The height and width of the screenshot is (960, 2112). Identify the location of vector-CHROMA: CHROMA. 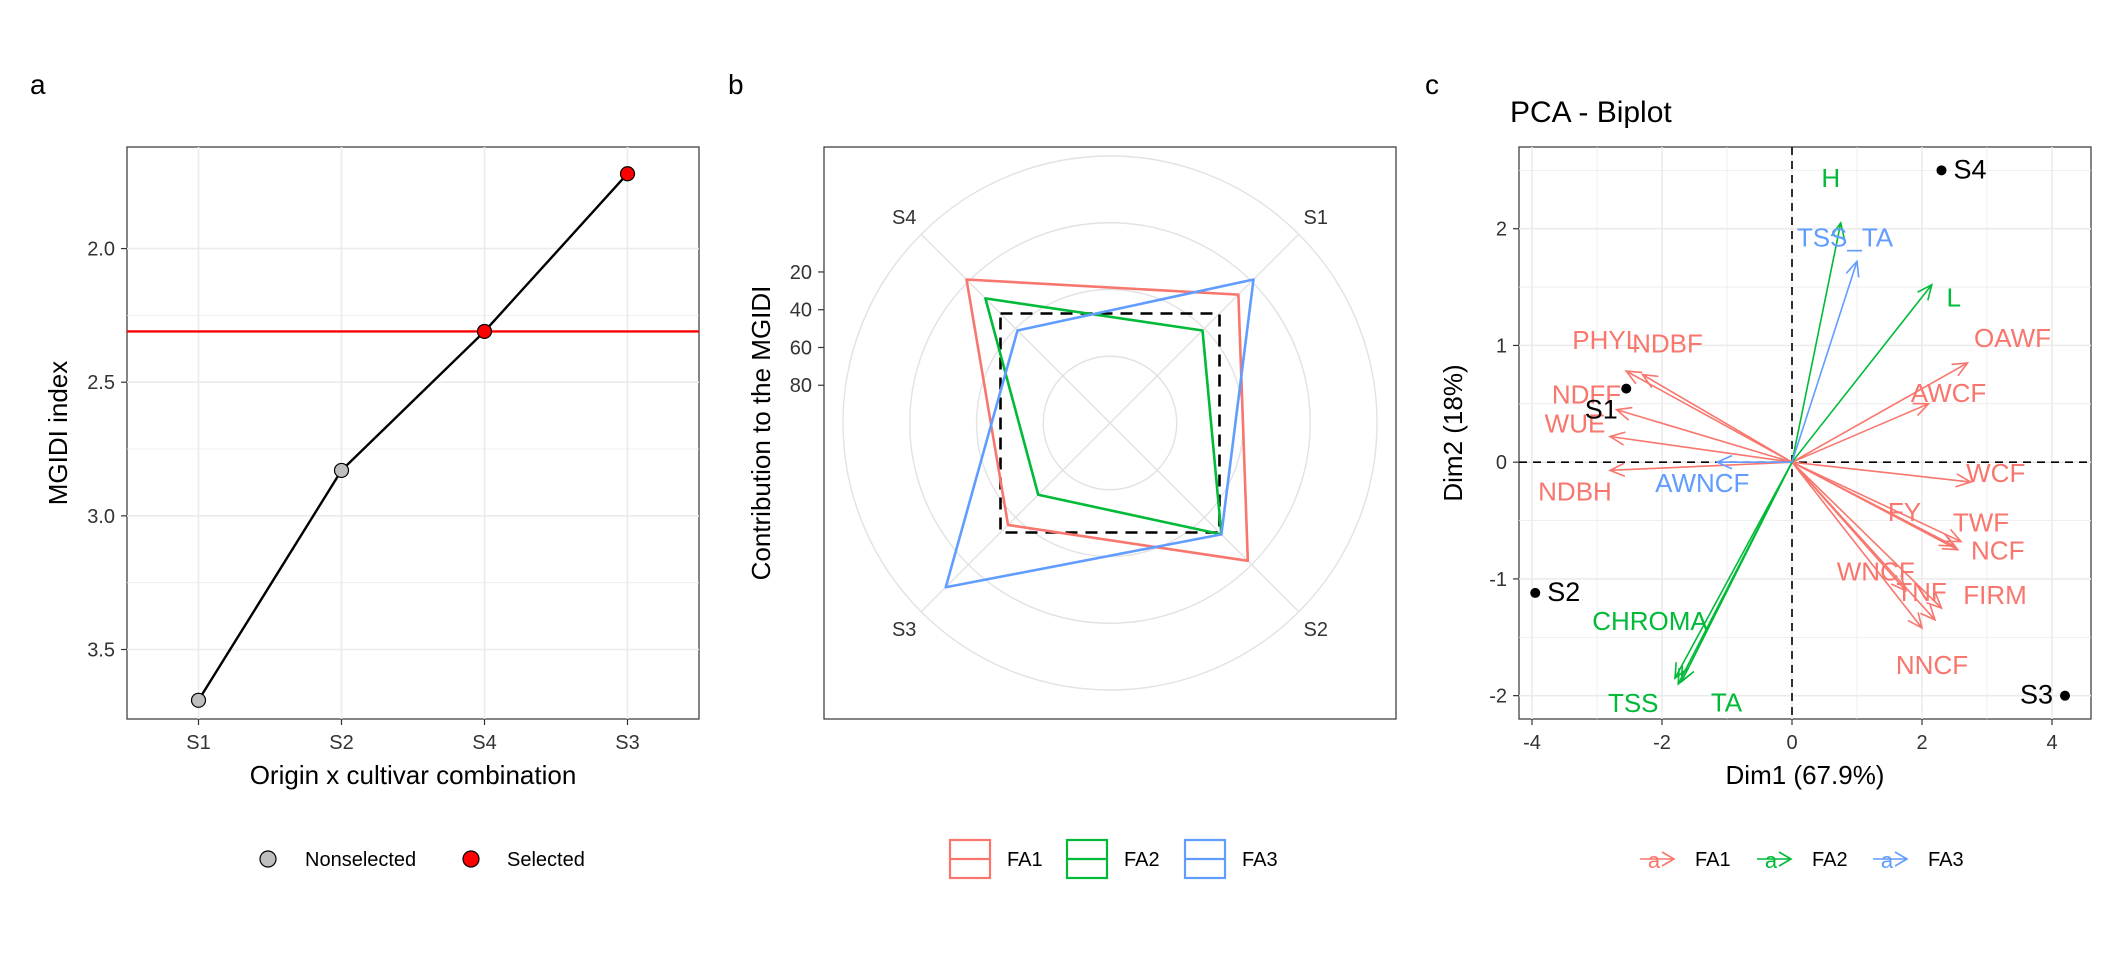
(1692, 570).